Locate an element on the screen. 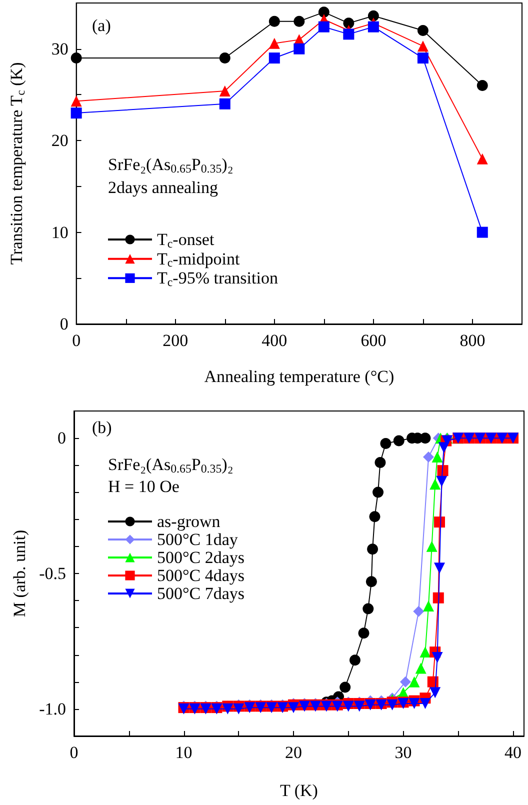  y-axis-title: Transition temperature Tc (K) is located at coordinates (17, 163).